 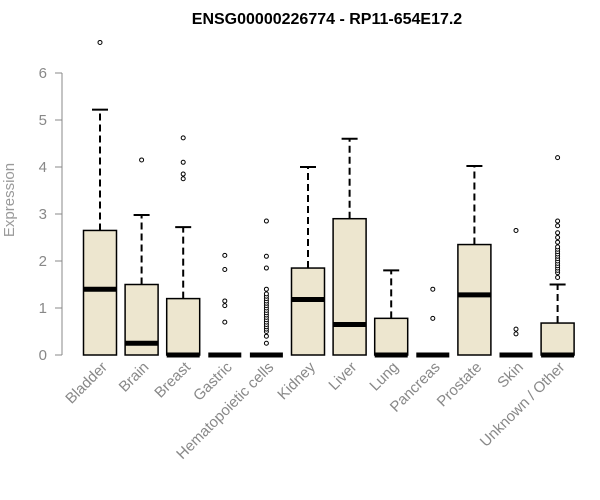 What do you see at coordinates (51, 214) in the screenshot?
I see `y-axis: 0 1 2 3 4 5 6` at bounding box center [51, 214].